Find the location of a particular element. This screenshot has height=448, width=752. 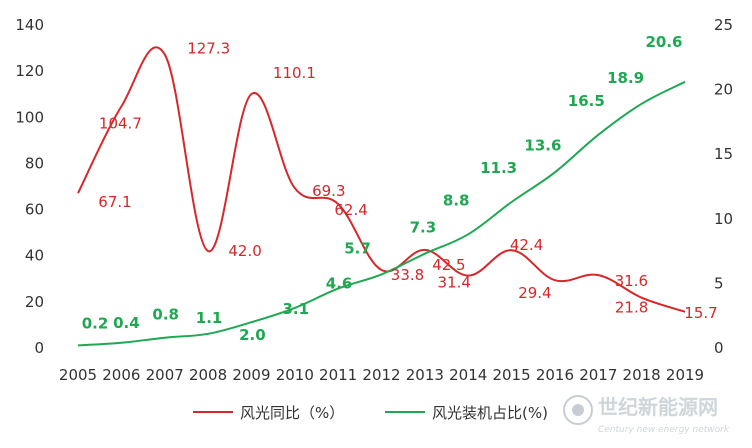

x-tick-label: 2013 is located at coordinates (425, 375).